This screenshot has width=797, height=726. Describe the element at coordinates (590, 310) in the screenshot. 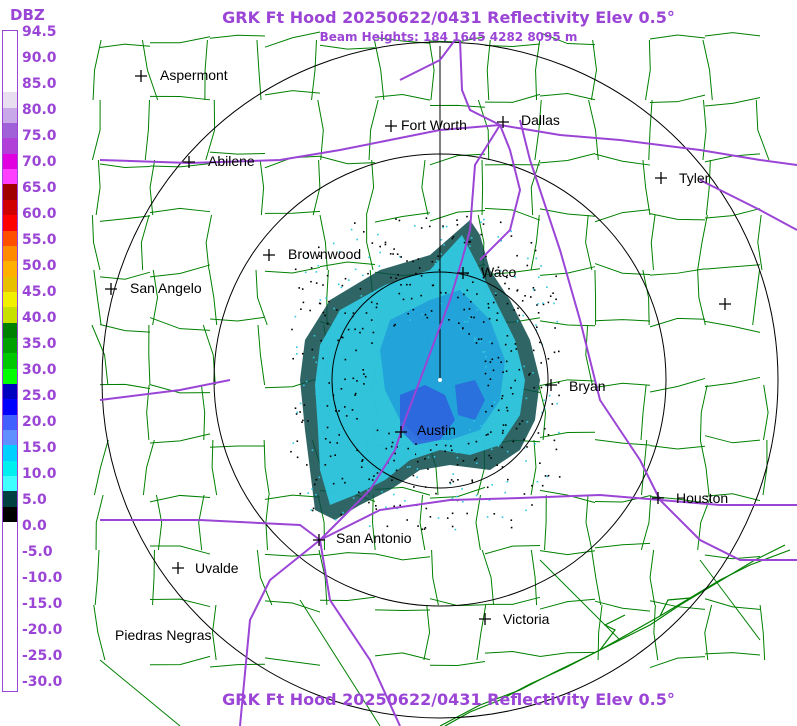

I see `highway-i45` at that location.